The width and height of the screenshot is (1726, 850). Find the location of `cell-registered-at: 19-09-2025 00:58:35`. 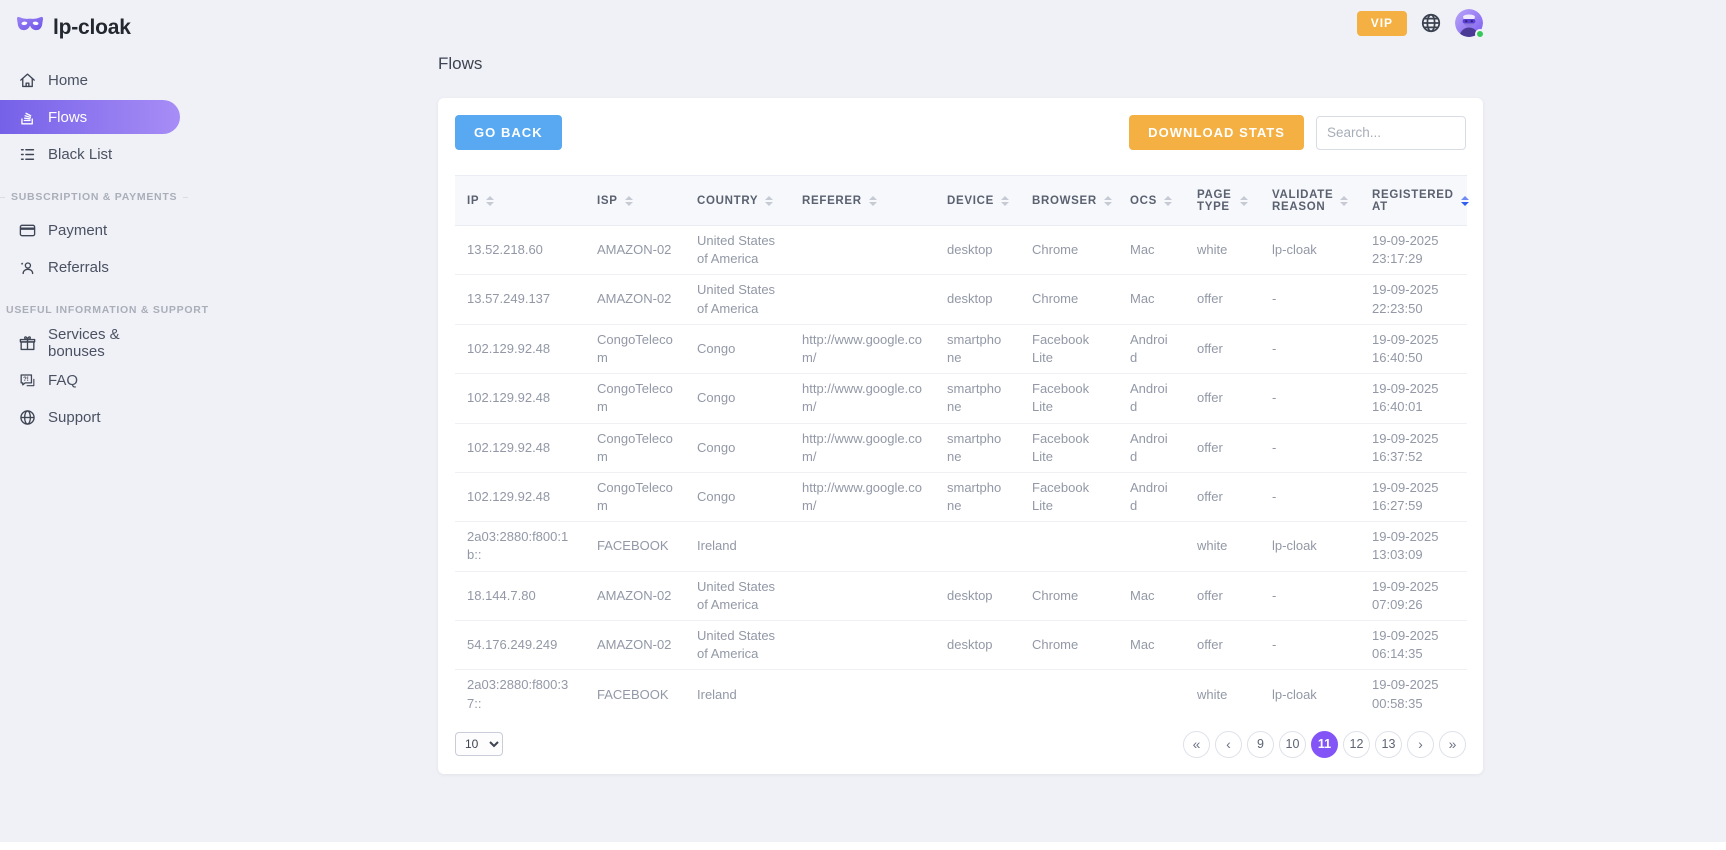

cell-registered-at: 19-09-2025 00:58:35 is located at coordinates (1405, 694).